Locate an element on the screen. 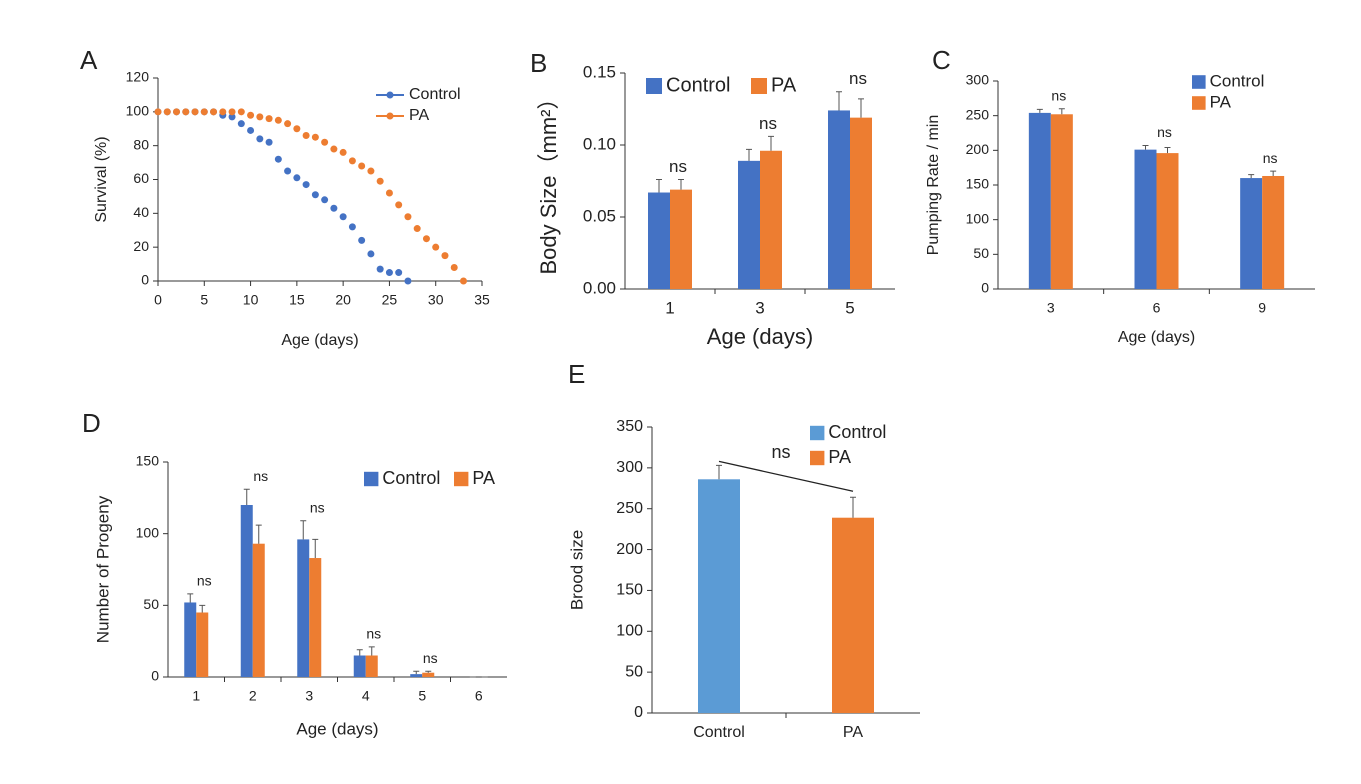 The image size is (1361, 784). x-tick-label: 10 is located at coordinates (251, 300).